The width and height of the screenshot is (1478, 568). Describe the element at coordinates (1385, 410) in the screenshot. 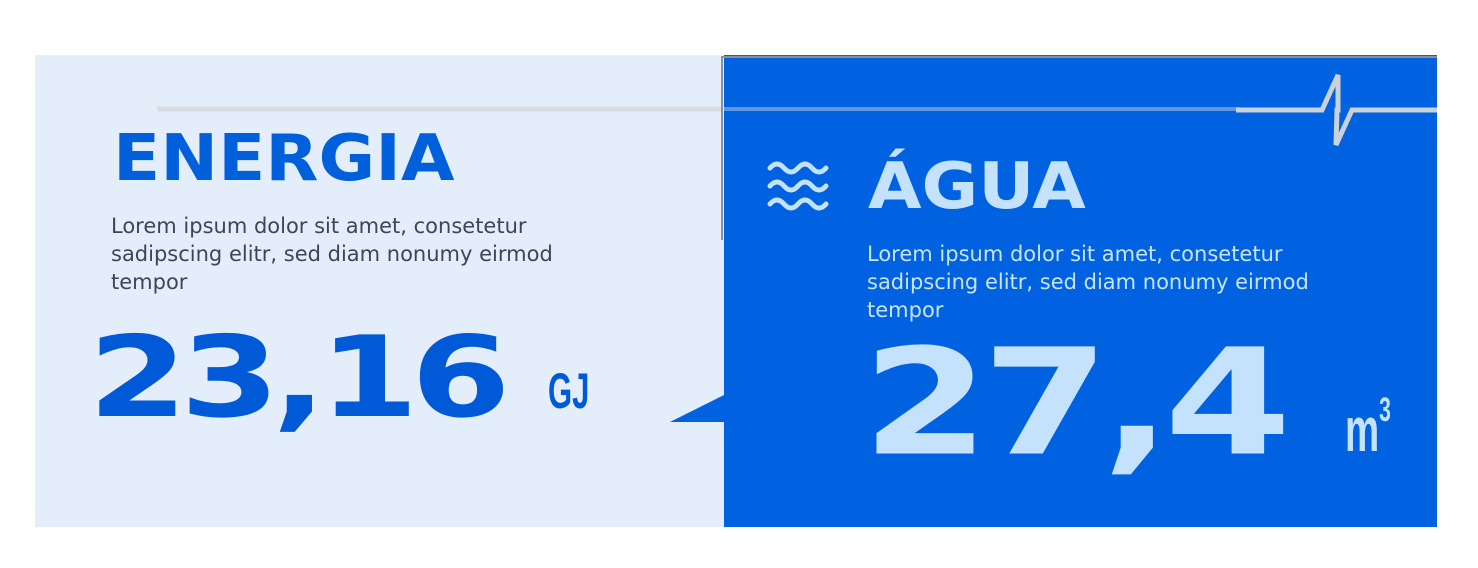

I see `water-unit-superscript: 3` at that location.